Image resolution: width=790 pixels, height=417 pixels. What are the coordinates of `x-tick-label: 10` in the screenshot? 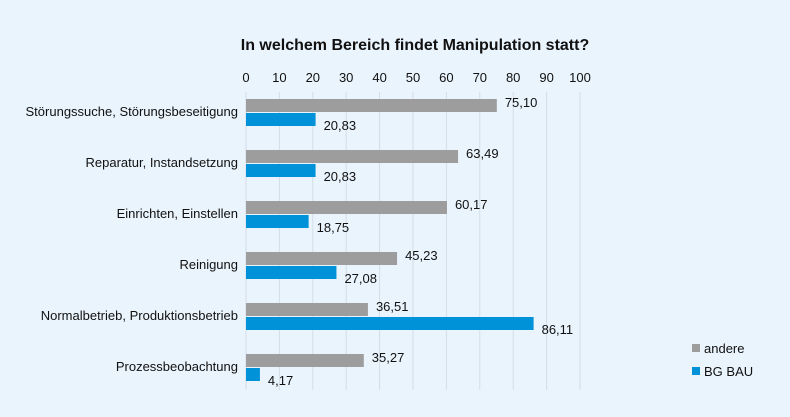 It's located at (279, 77).